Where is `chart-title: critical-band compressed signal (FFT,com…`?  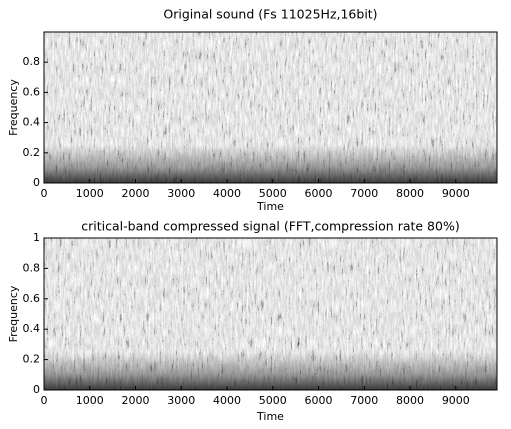 chart-title: critical-band compressed signal (FFT,com… is located at coordinates (270, 226).